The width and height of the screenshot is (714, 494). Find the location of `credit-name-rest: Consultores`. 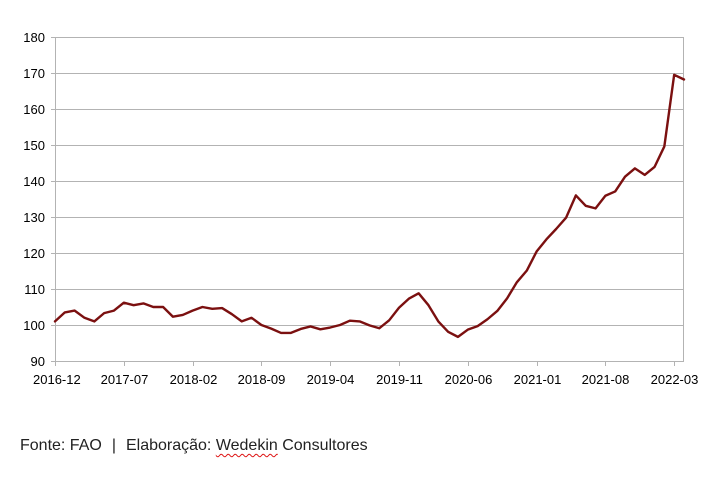

credit-name-rest: Consultores is located at coordinates (322, 445).